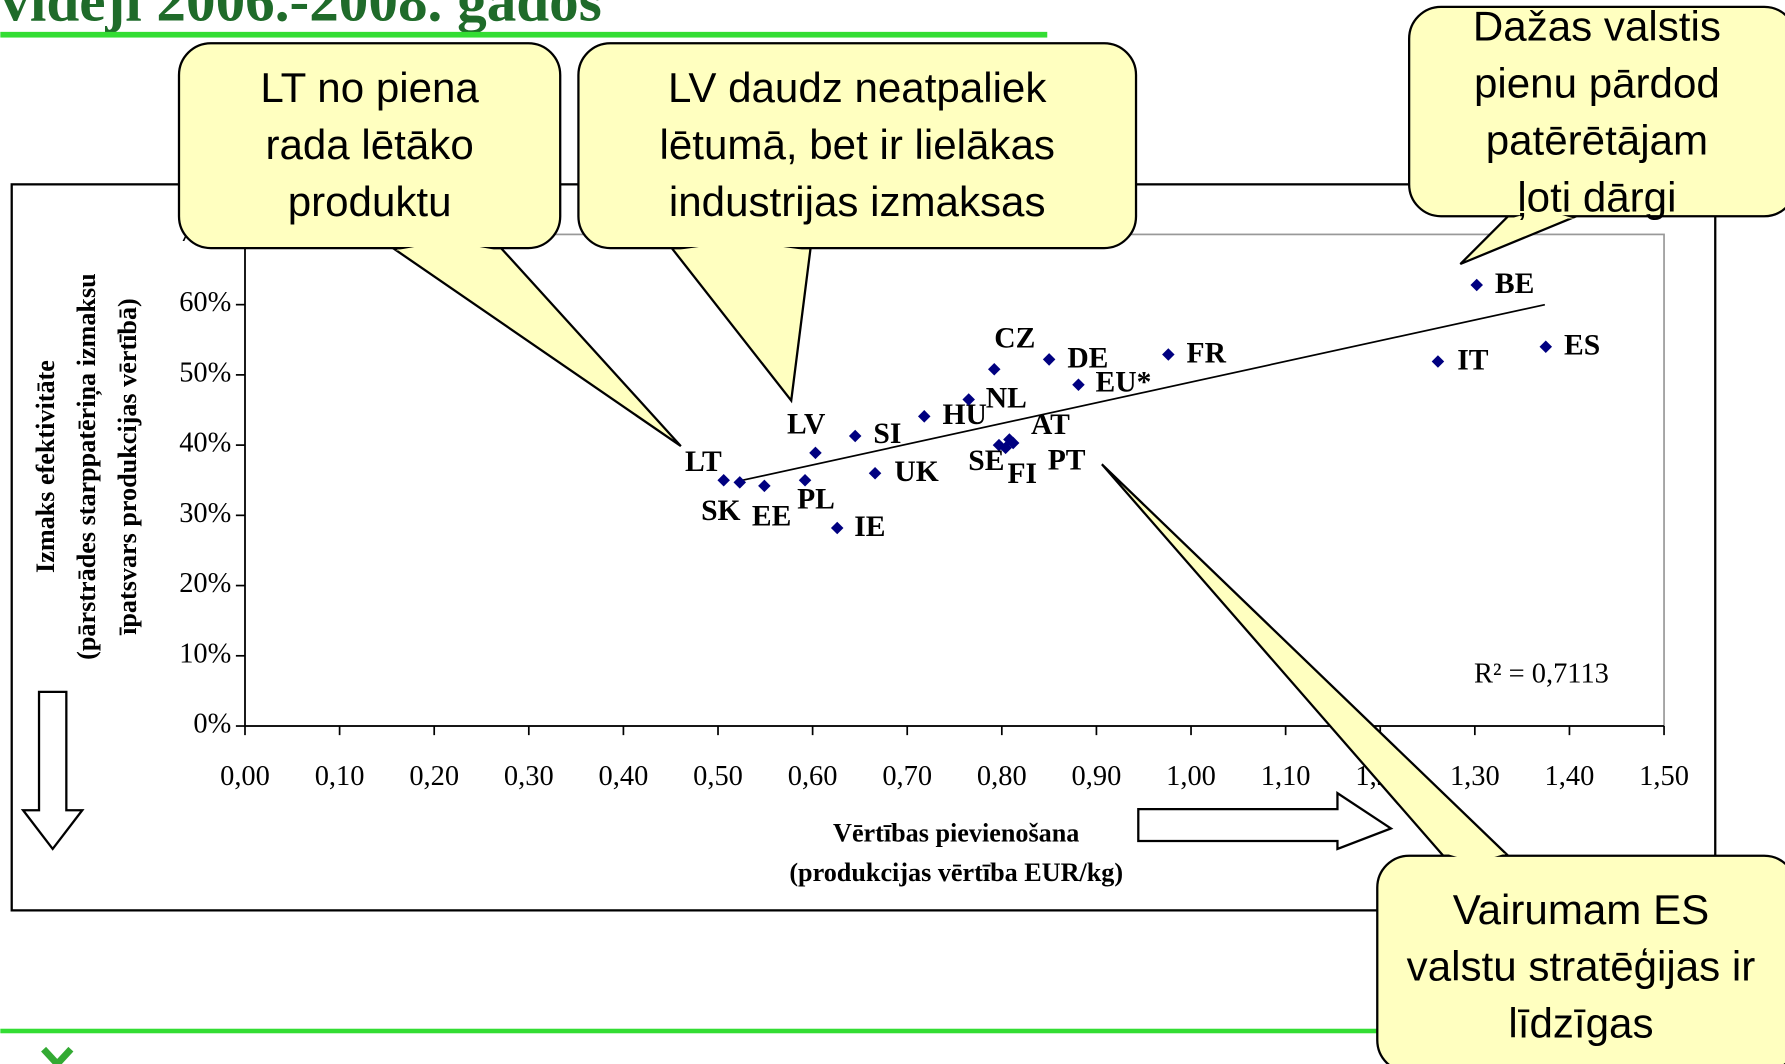 Image resolution: width=1785 pixels, height=1064 pixels. Describe the element at coordinates (1597, 83) in the screenshot. I see `callout-text: pienu pārdod` at that location.